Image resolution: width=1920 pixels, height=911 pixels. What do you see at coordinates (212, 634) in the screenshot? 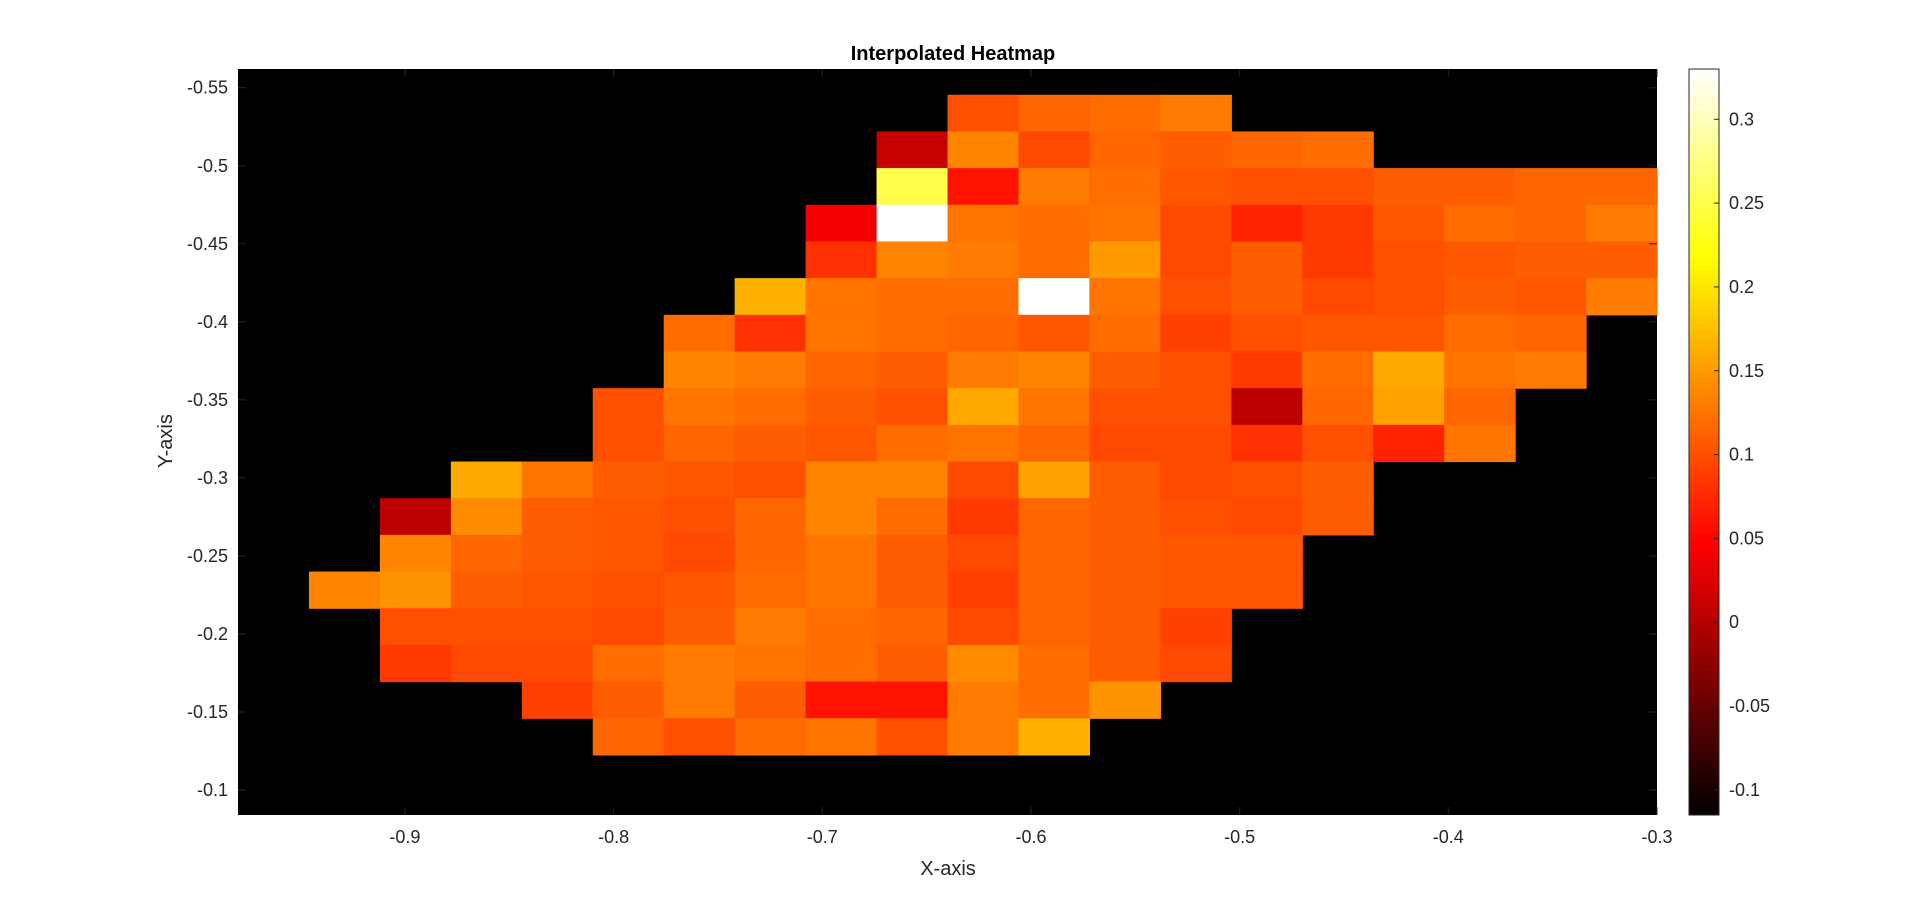
I see `y-tick-label: -0.2` at bounding box center [212, 634].